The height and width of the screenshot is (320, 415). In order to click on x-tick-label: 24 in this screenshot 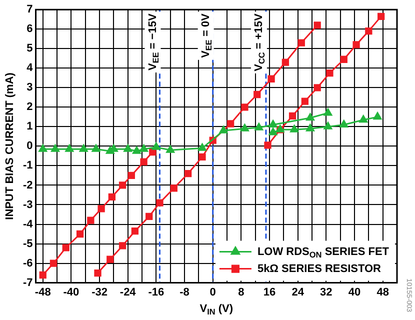, I will do `click(298, 292)`.